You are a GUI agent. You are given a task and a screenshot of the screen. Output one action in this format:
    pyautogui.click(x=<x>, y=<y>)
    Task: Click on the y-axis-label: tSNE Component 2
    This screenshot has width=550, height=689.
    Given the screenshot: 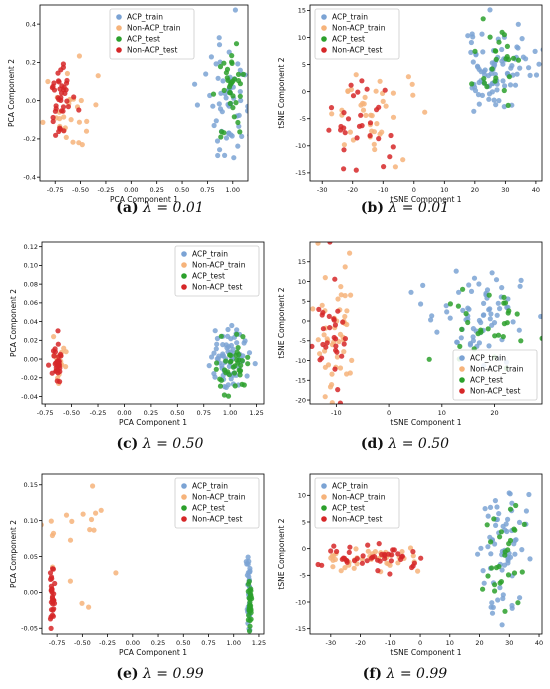 What is the action you would take?
    pyautogui.click(x=281, y=92)
    